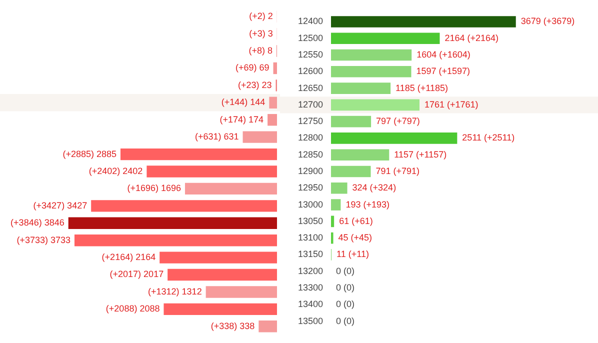 The image size is (598, 343). I want to click on y-tick-label: 12850, so click(310, 154).